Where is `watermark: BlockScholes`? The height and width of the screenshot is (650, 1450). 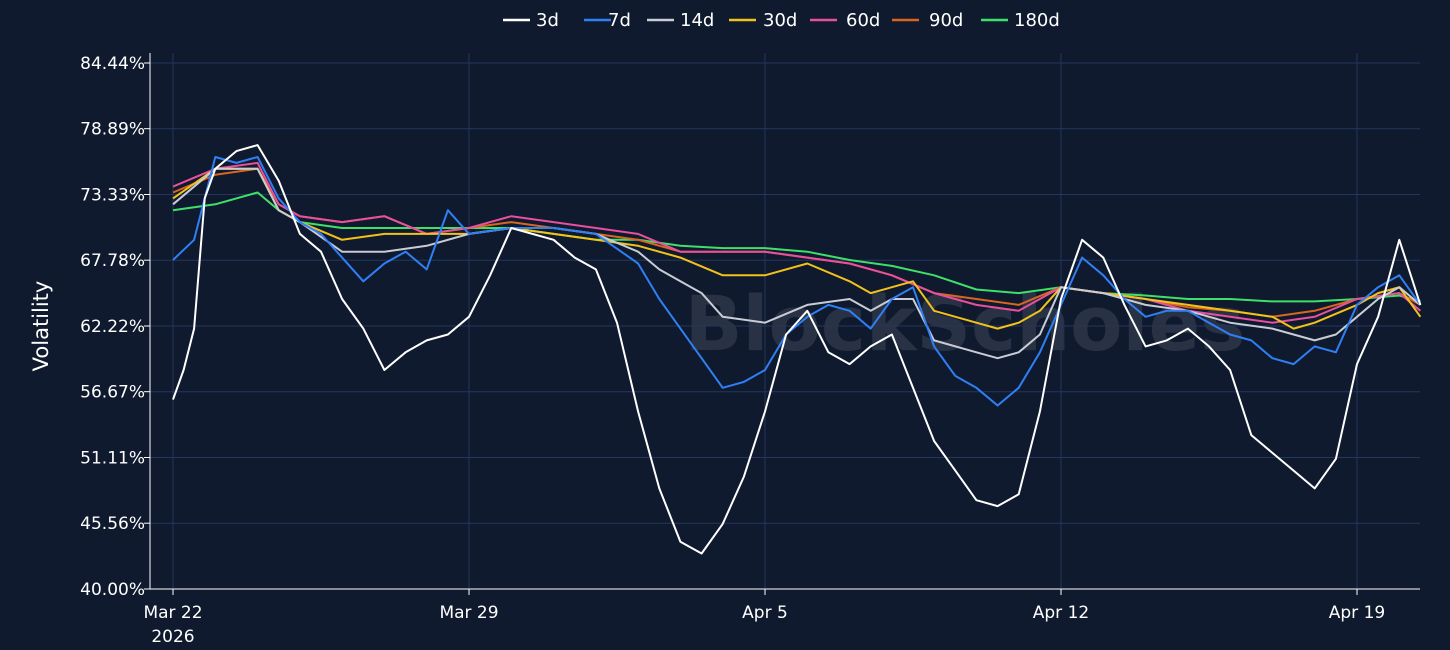
watermark: BlockScholes is located at coordinates (965, 323).